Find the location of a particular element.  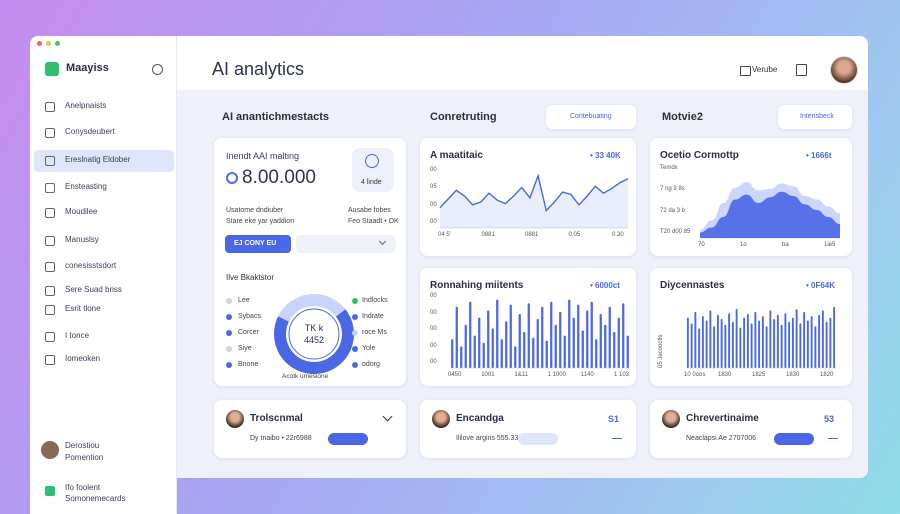

y-label: 05 is located at coordinates (433, 187).